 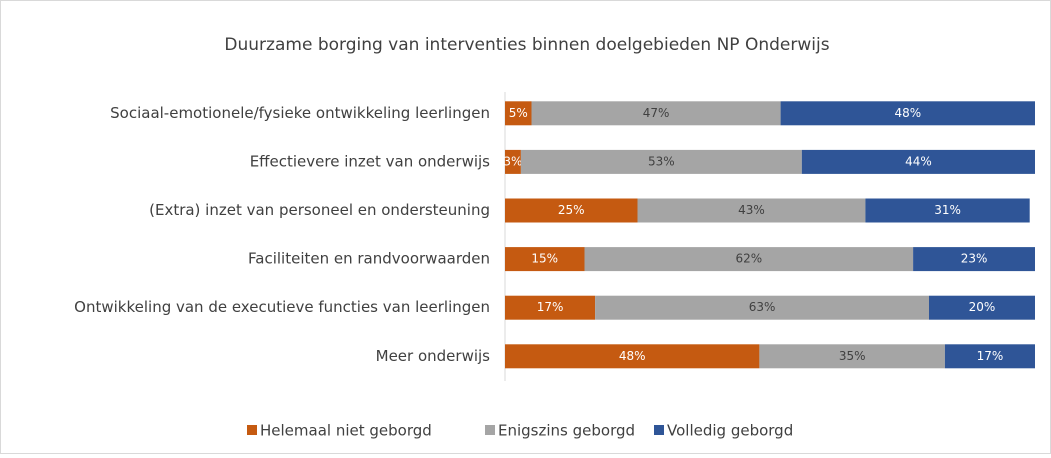 I want to click on value-label: 20%, so click(x=982, y=307).